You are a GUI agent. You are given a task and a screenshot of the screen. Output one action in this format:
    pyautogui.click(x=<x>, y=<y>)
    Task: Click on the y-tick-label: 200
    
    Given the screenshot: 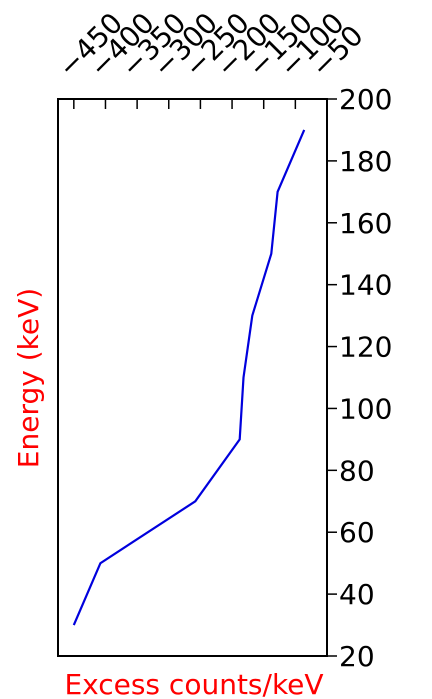 What is the action you would take?
    pyautogui.click(x=365, y=99)
    